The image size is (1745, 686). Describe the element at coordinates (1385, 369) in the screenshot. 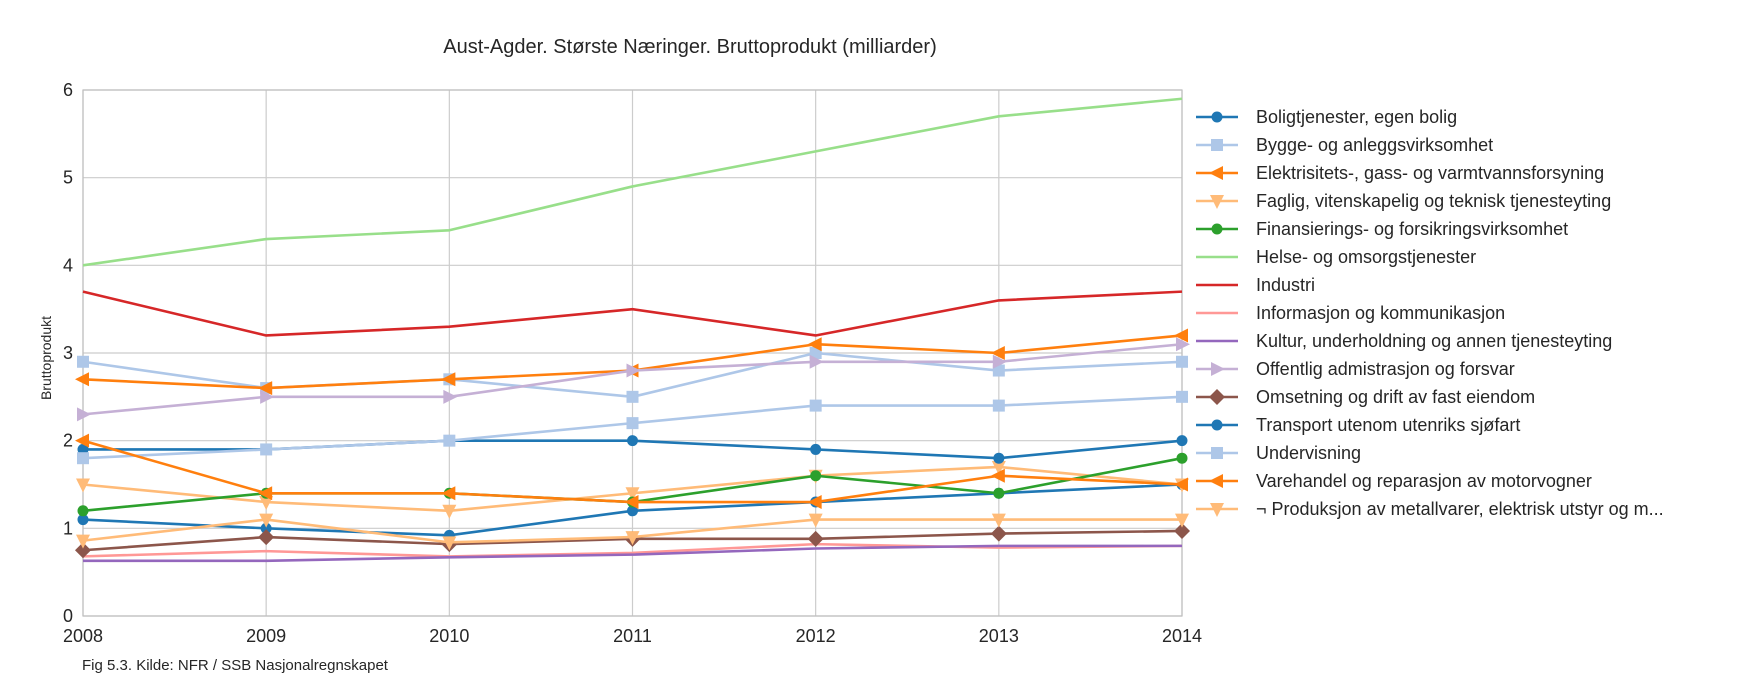

I see `legend-label: Offentlig admistrasjon og forsvar` at that location.